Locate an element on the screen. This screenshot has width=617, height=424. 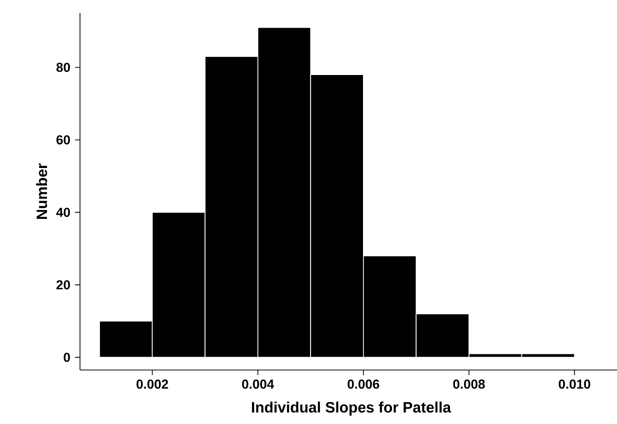
x-axis-title: Individual Slopes for Patella is located at coordinates (352, 409).